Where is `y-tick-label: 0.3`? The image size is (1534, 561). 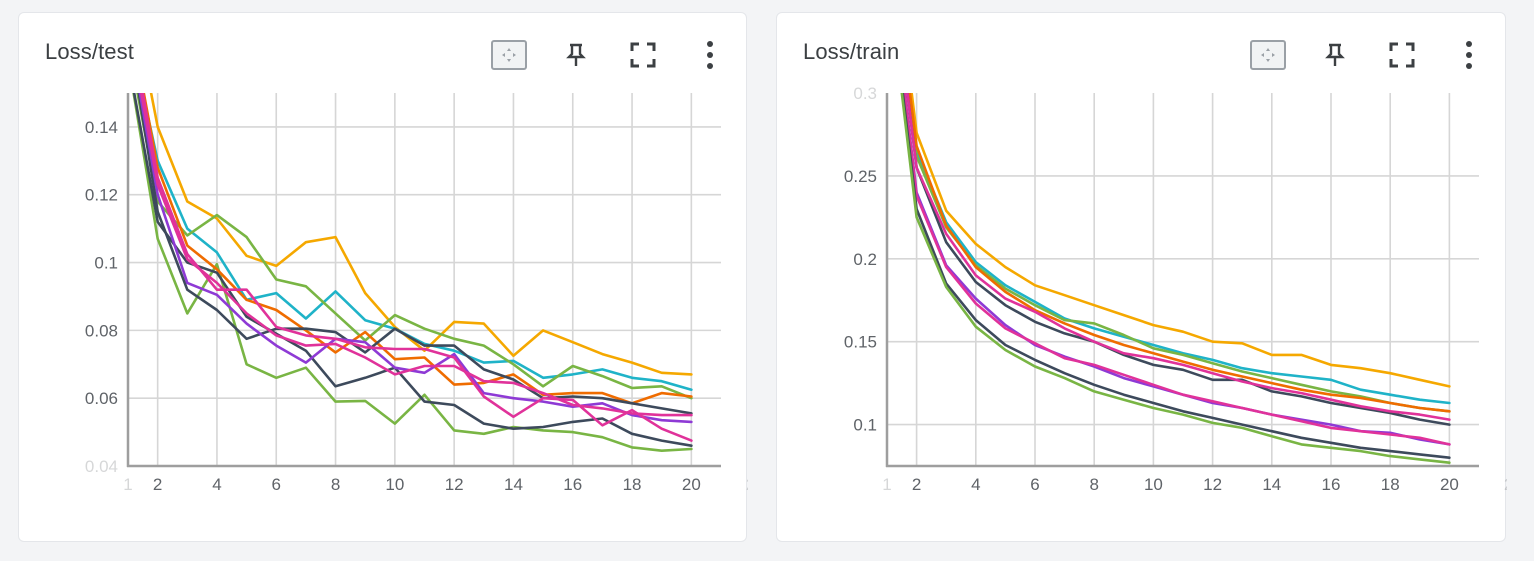
y-tick-label: 0.3 is located at coordinates (865, 93).